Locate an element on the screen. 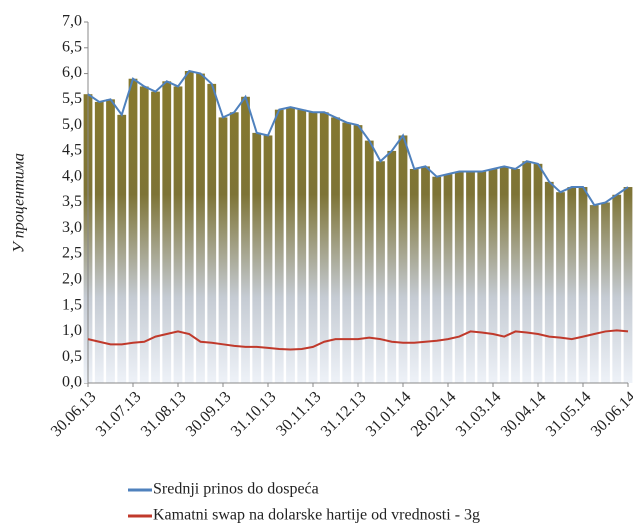 The image size is (633, 531). y-tick-label: 3,0 is located at coordinates (72, 227).